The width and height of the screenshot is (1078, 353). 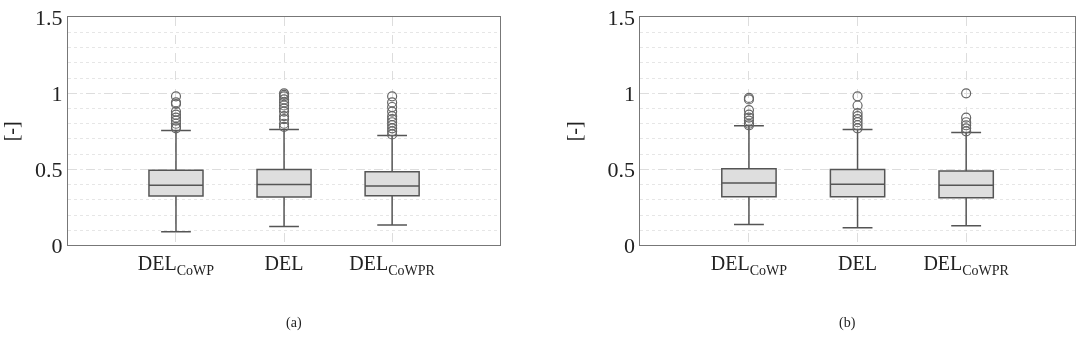 I want to click on text: (b), so click(x=847, y=323).